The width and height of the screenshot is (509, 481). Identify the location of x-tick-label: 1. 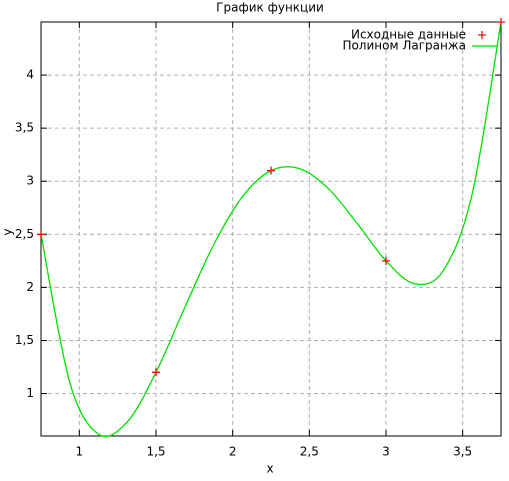
(80, 452).